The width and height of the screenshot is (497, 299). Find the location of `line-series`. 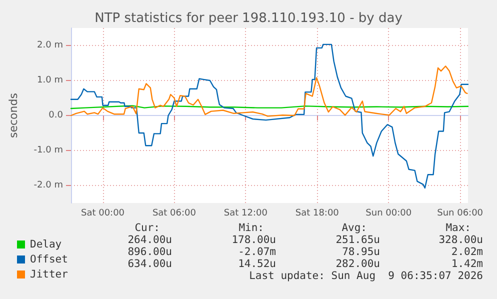

line-series is located at coordinates (269, 91).